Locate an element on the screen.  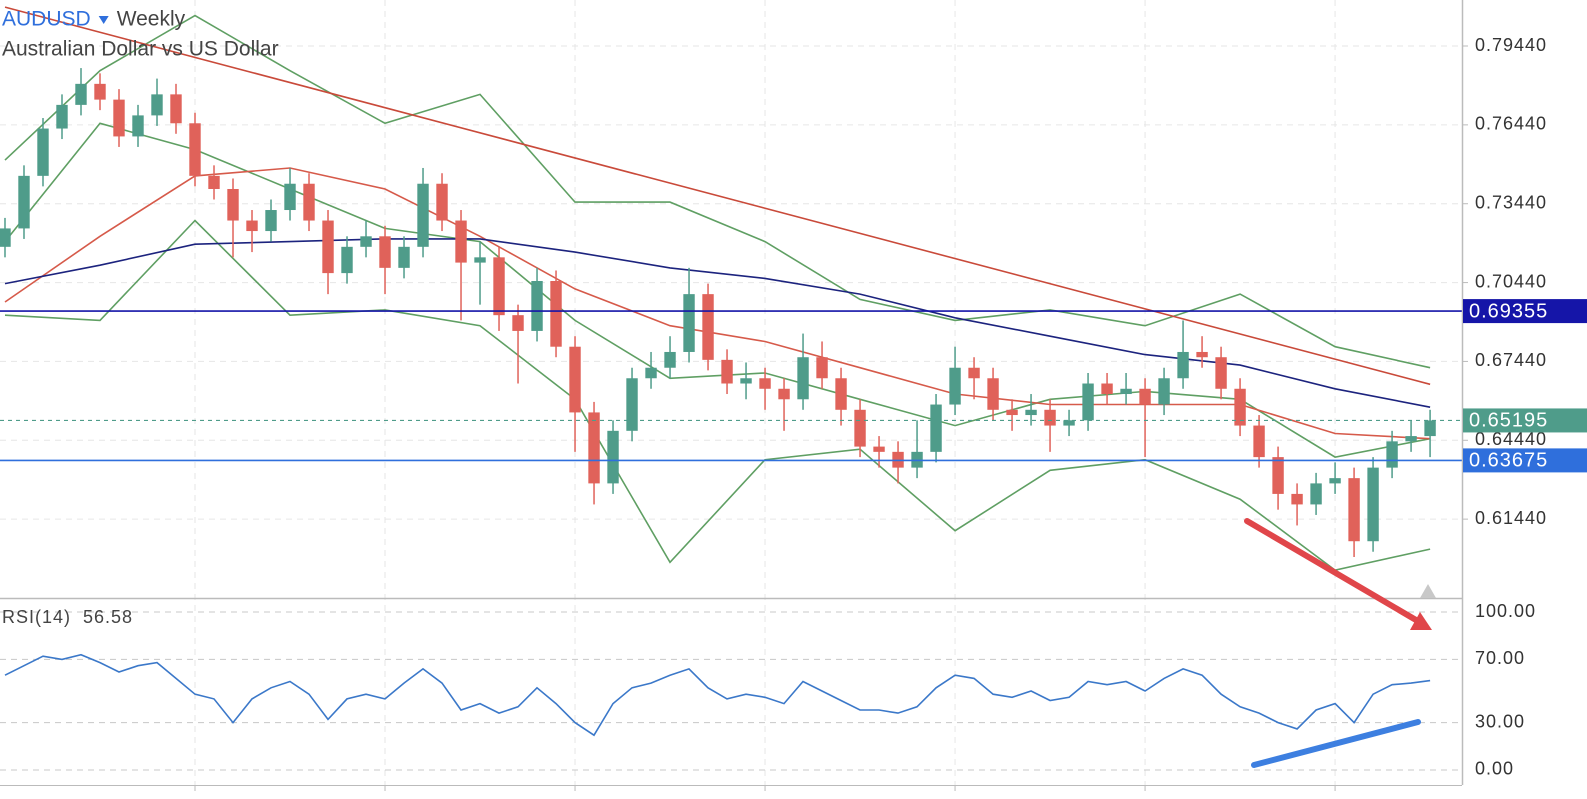
y-tick-label: 0.76440 is located at coordinates (1511, 124).